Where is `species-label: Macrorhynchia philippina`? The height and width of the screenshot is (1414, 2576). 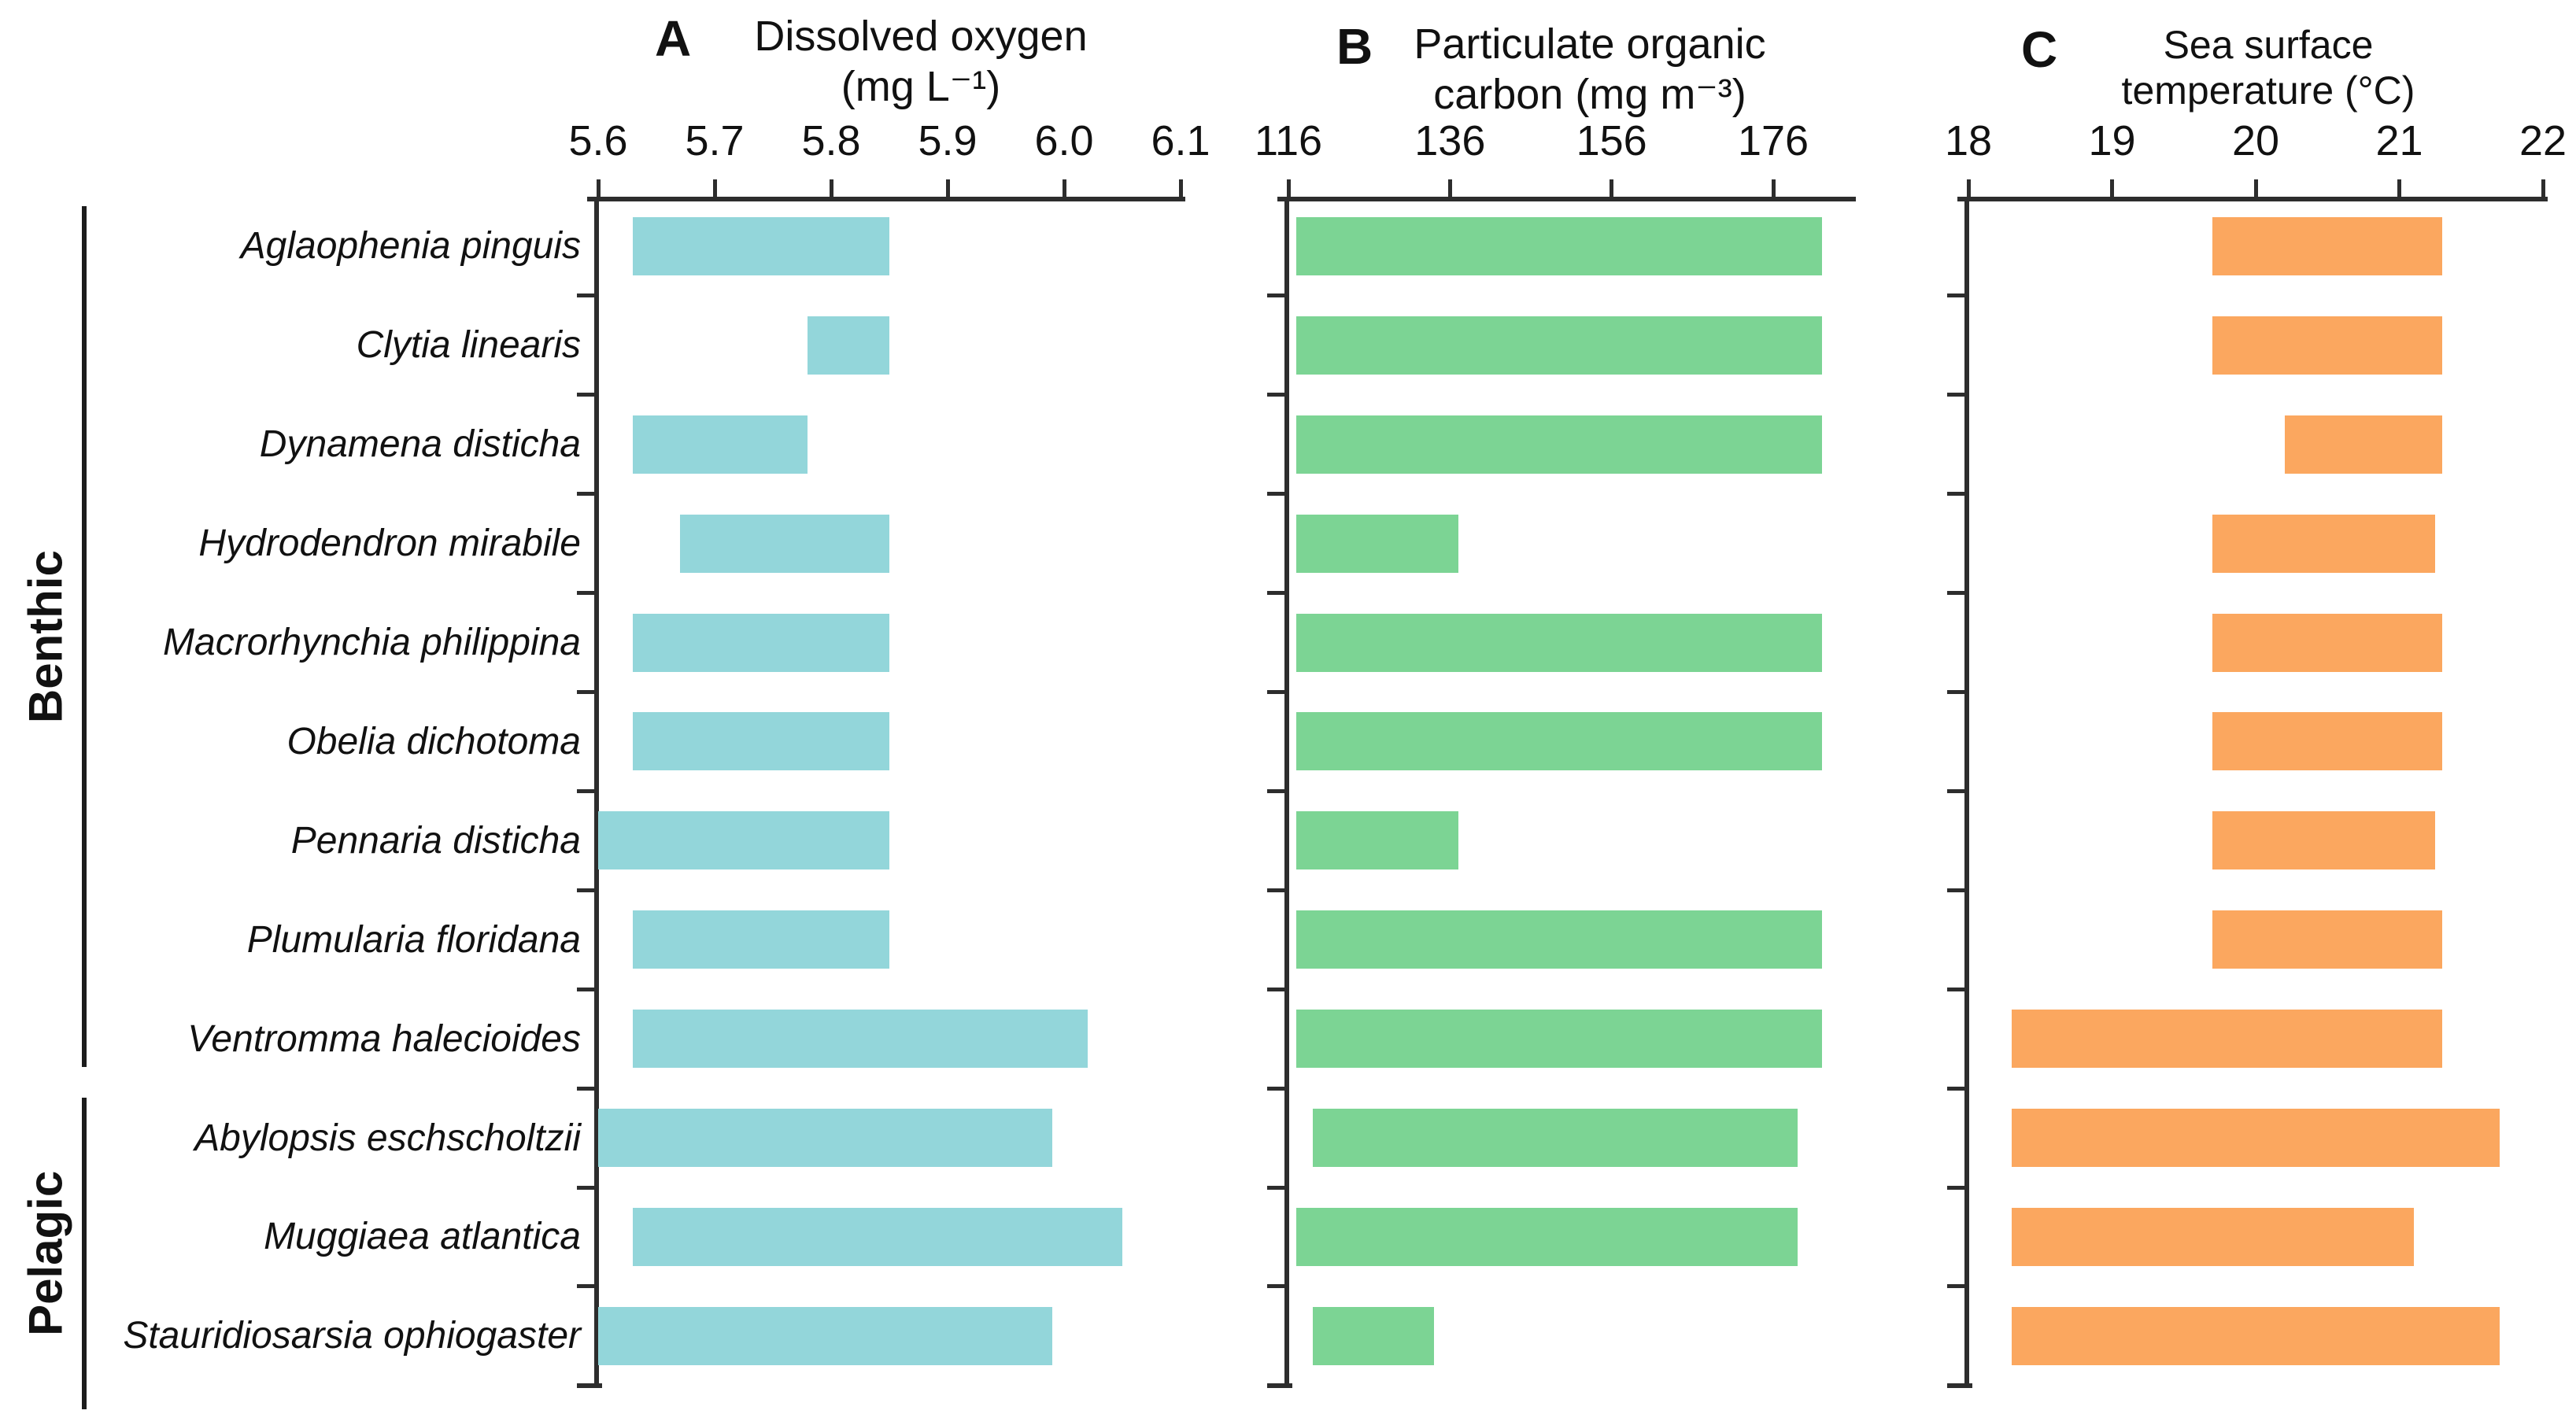
species-label: Macrorhynchia philippina is located at coordinates (372, 643).